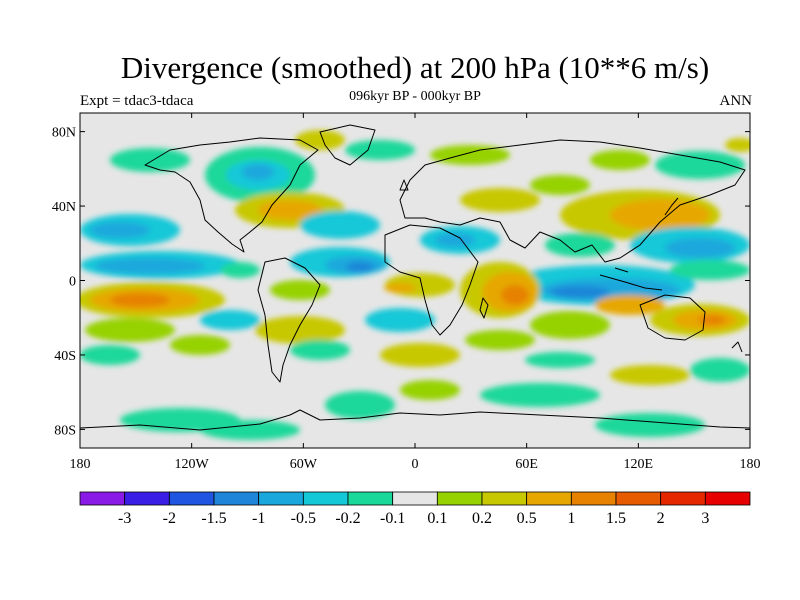 The height and width of the screenshot is (600, 800). Describe the element at coordinates (571, 518) in the screenshot. I see `colorbar-label: 1` at that location.